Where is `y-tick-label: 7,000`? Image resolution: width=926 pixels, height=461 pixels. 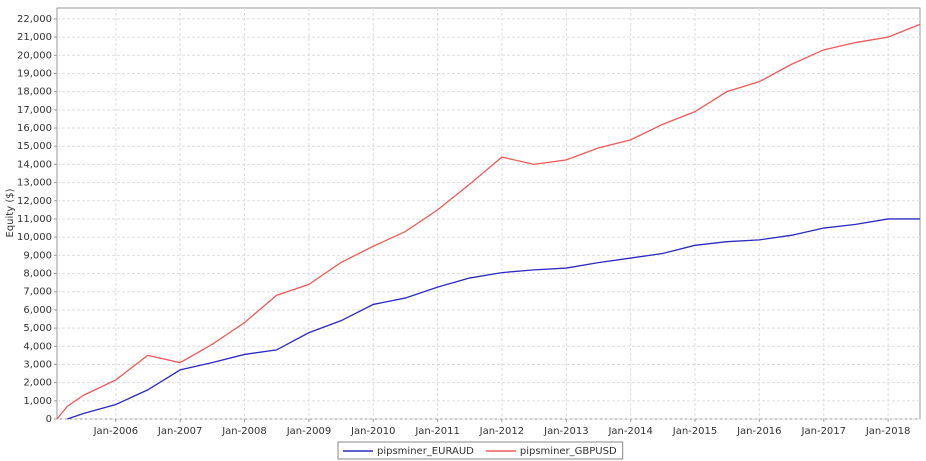
y-tick-label: 7,000 is located at coordinates (37, 292).